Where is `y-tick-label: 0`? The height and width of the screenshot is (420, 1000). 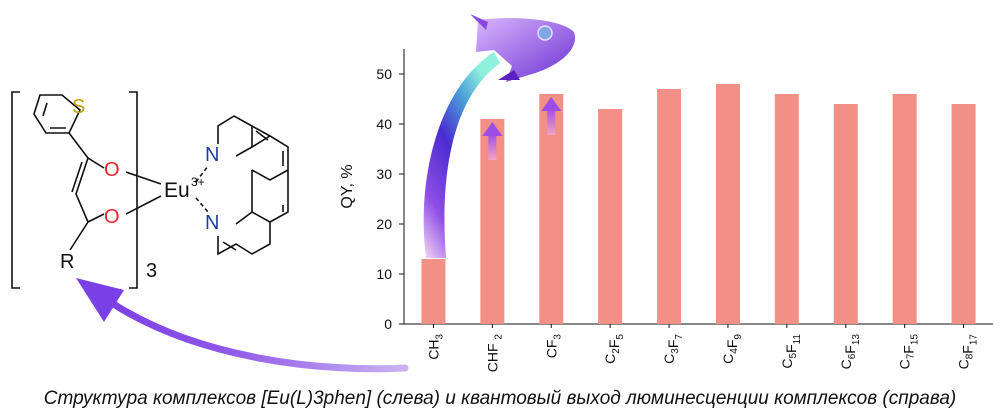
y-tick-label: 0 is located at coordinates (388, 324).